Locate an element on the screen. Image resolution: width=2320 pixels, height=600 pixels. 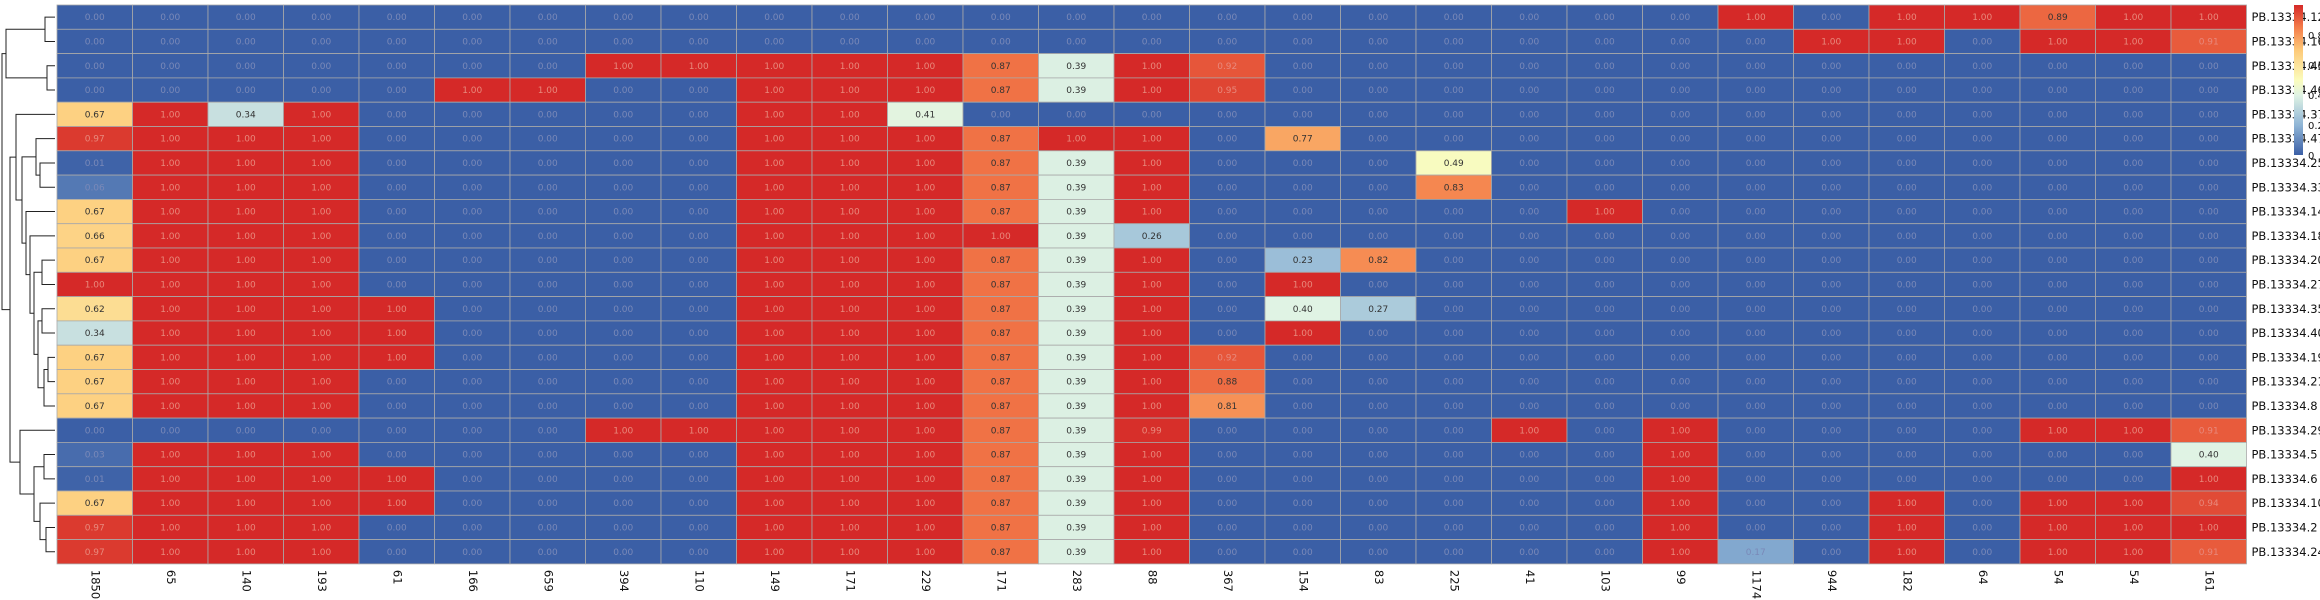
row-label: PB.13334.25 is located at coordinates (2286, 163).